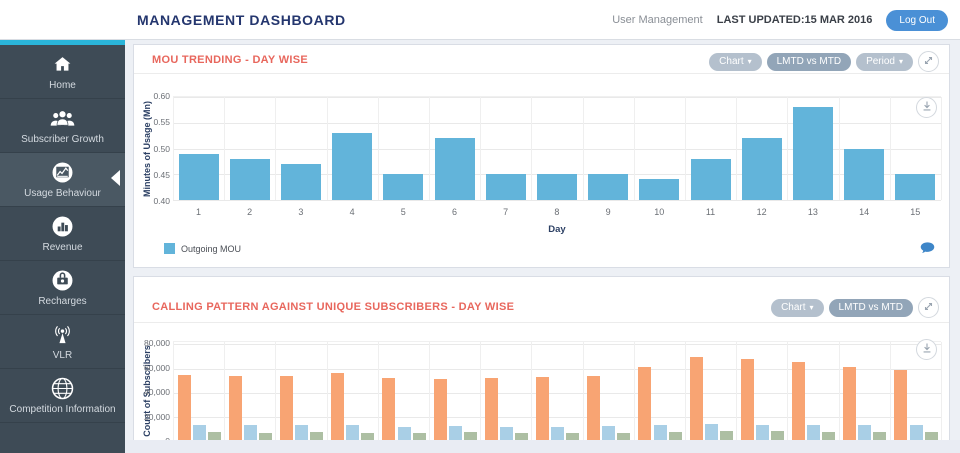 Image resolution: width=960 pixels, height=453 pixels. Describe the element at coordinates (557, 229) in the screenshot. I see `mou-x-axis-title: Day` at that location.